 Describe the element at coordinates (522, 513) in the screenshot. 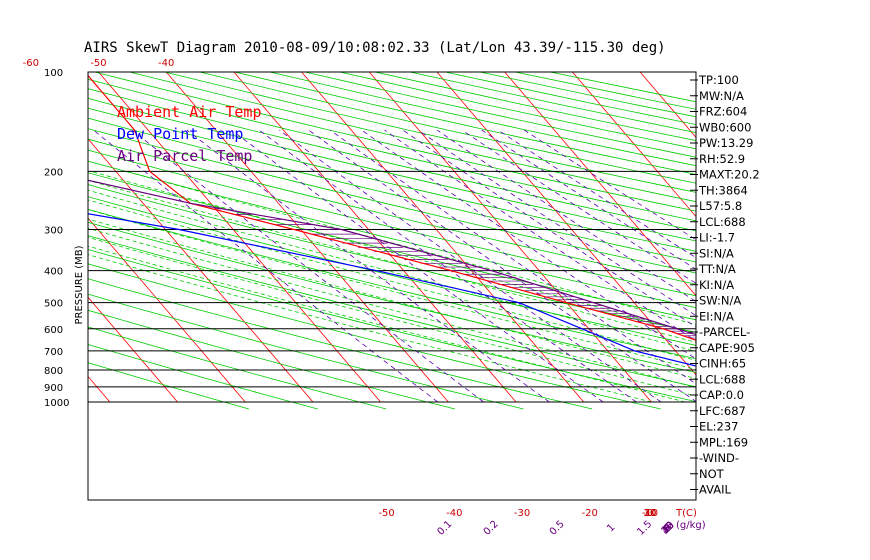

I see `bottom-temp-tick: -30` at that location.